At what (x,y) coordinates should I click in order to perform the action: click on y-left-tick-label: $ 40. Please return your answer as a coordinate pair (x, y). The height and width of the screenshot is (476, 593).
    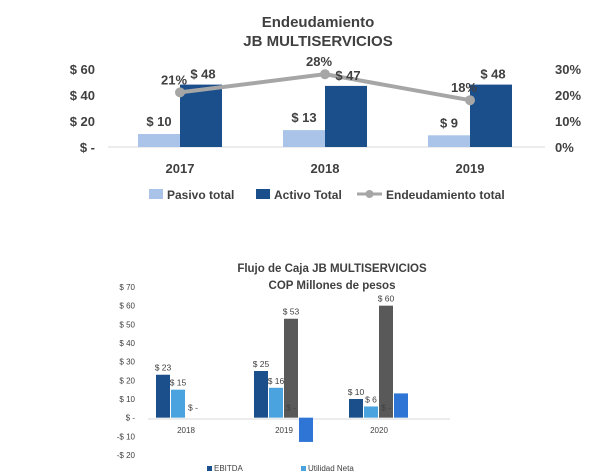
    Looking at the image, I should click on (82, 95).